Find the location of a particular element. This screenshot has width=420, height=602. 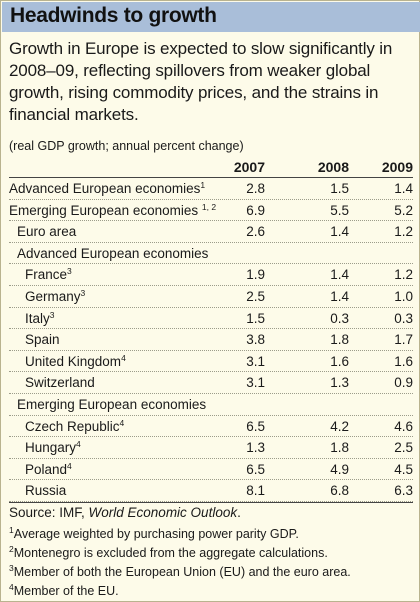

footnote-mark: 3 is located at coordinates (11, 568).